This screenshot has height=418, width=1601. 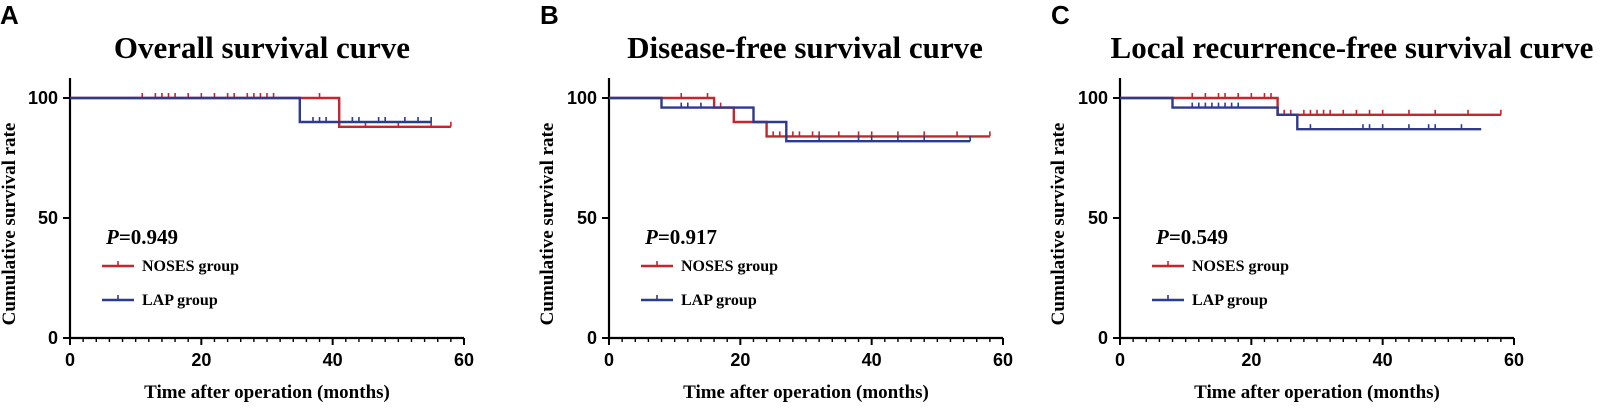 What do you see at coordinates (180, 300) in the screenshot?
I see `panel-a-legend-lap-label: LAP group` at bounding box center [180, 300].